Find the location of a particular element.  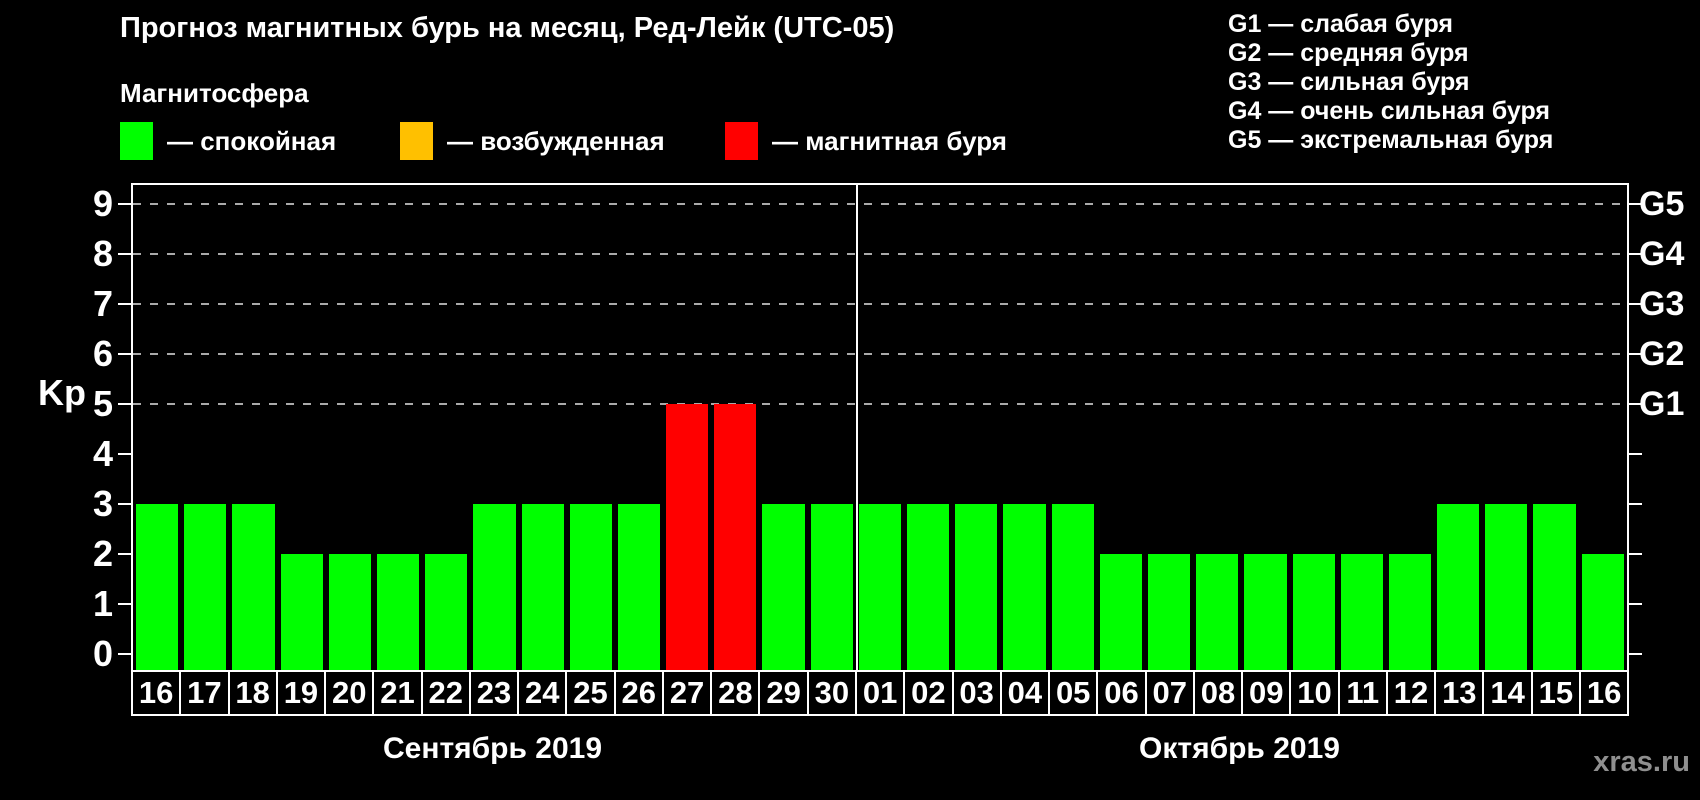

month-divider-line is located at coordinates (856, 427).